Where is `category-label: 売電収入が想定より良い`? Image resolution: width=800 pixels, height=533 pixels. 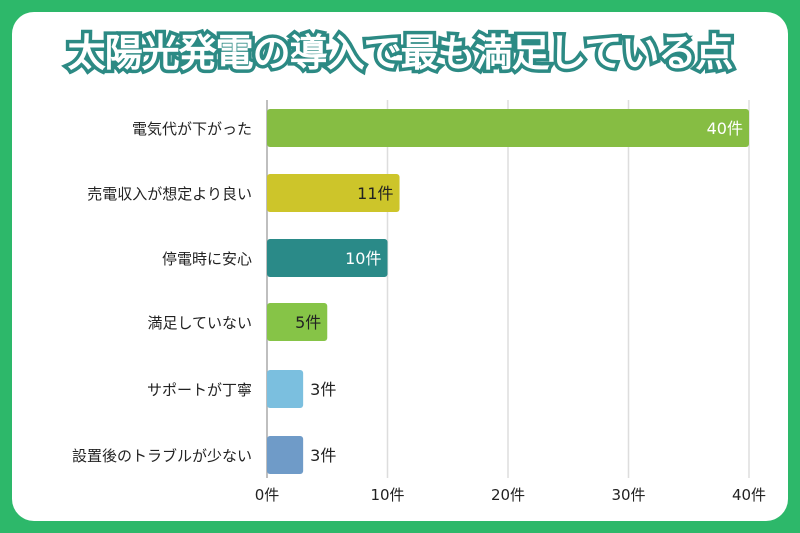 category-label: 売電収入が想定より良い is located at coordinates (169, 194).